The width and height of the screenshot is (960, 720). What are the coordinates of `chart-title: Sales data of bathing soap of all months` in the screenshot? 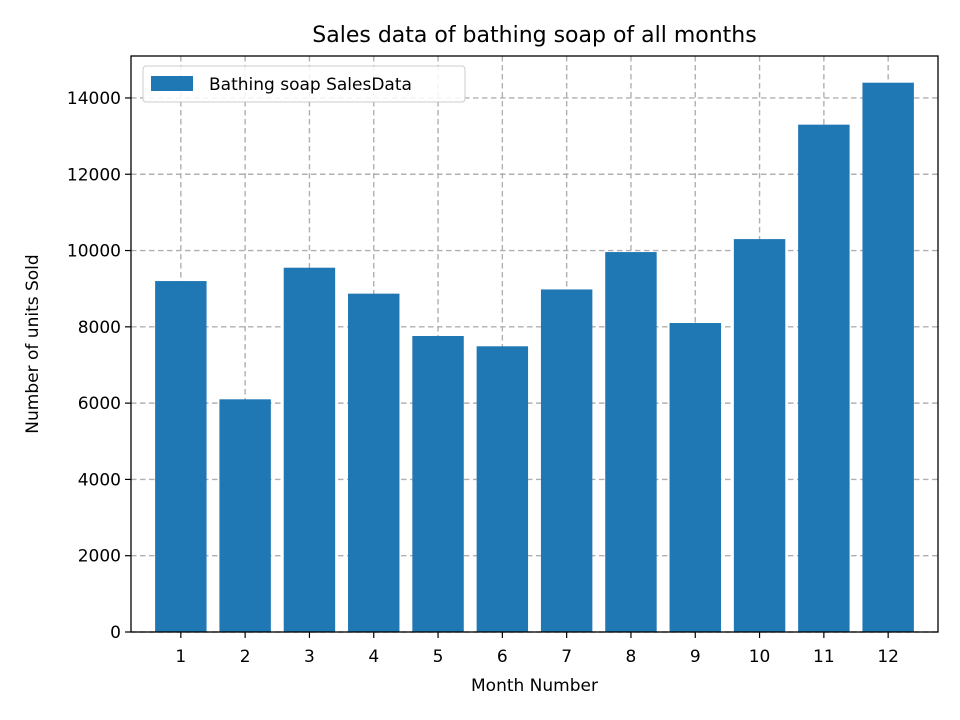 It's located at (534, 35).